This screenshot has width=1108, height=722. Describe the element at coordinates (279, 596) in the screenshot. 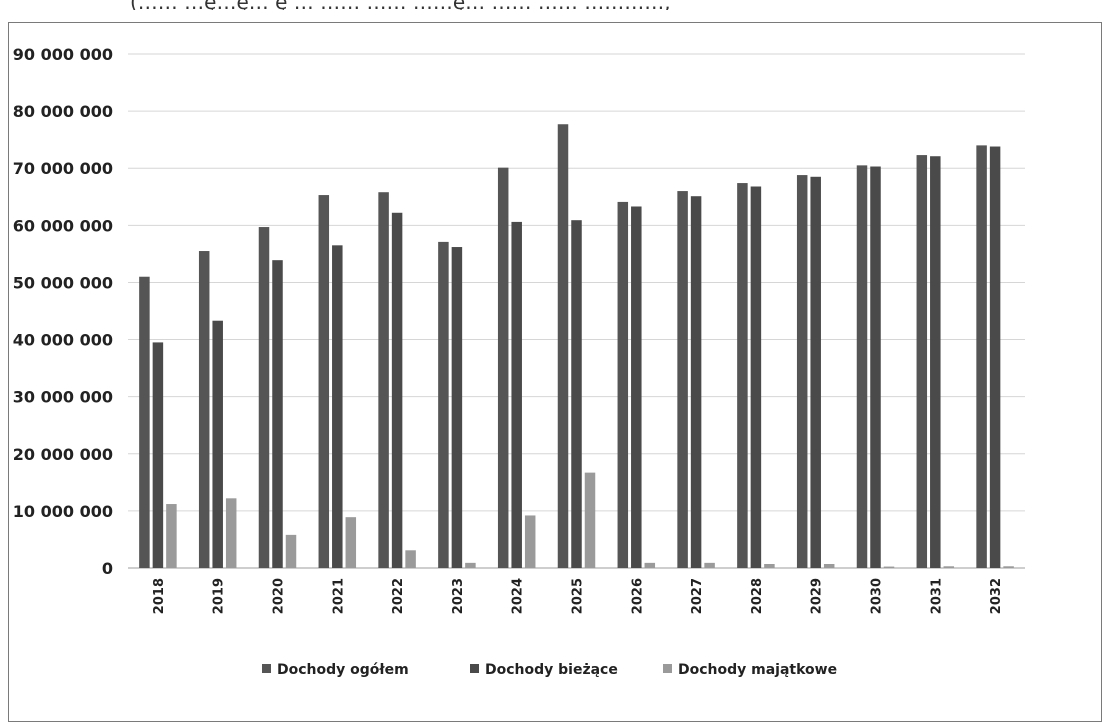

I see `x-tick-label: 2020` at that location.